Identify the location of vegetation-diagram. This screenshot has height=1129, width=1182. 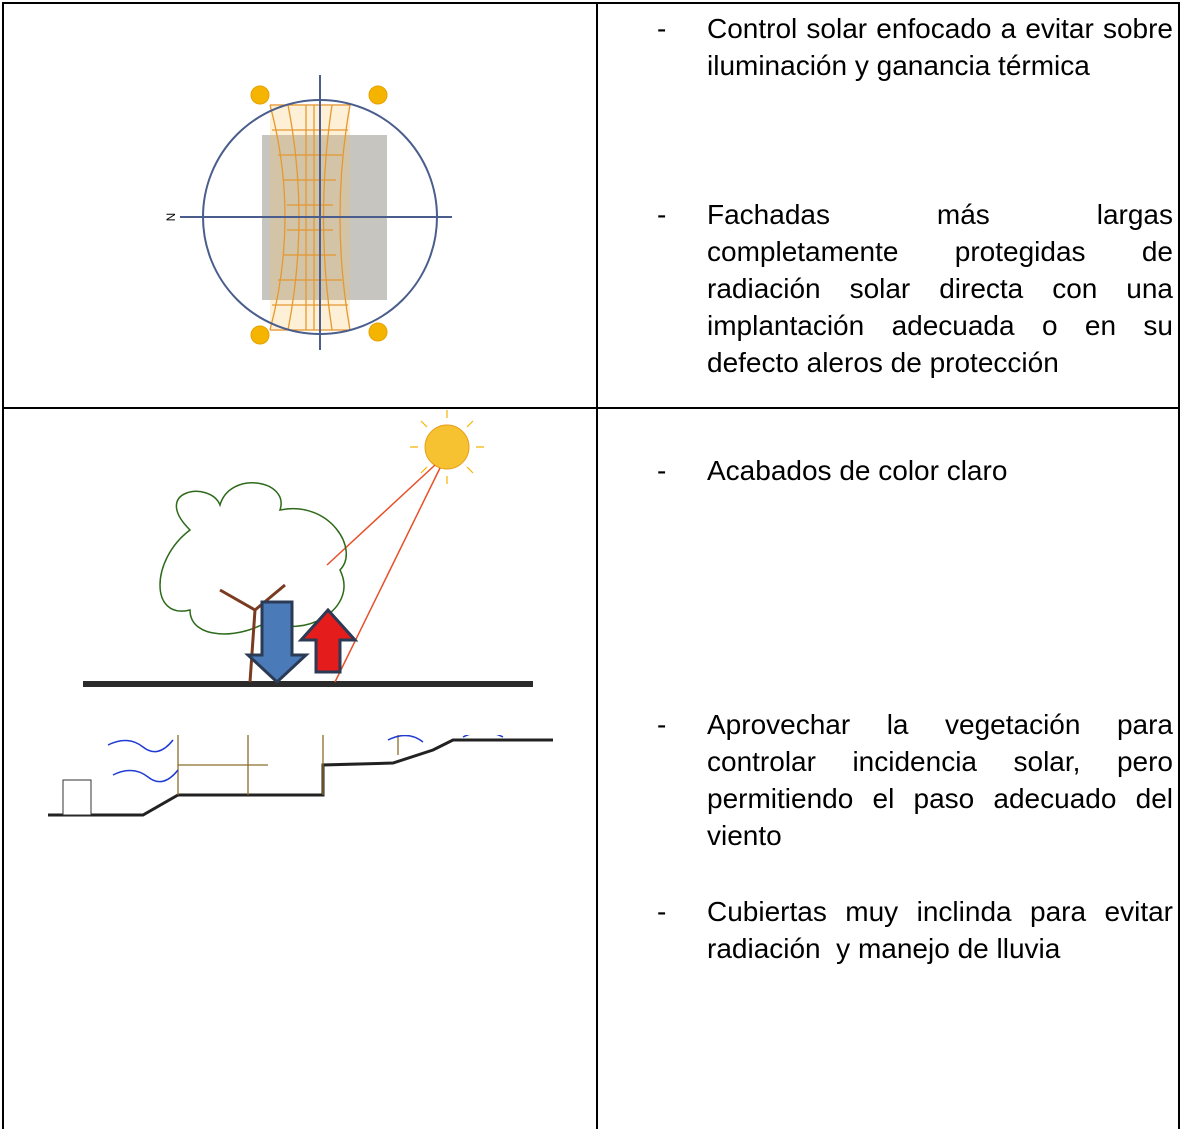
(308, 548).